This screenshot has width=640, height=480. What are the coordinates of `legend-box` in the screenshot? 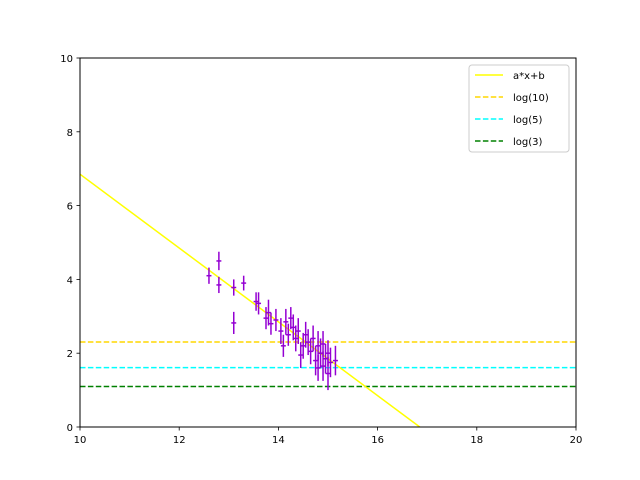 It's located at (519, 108).